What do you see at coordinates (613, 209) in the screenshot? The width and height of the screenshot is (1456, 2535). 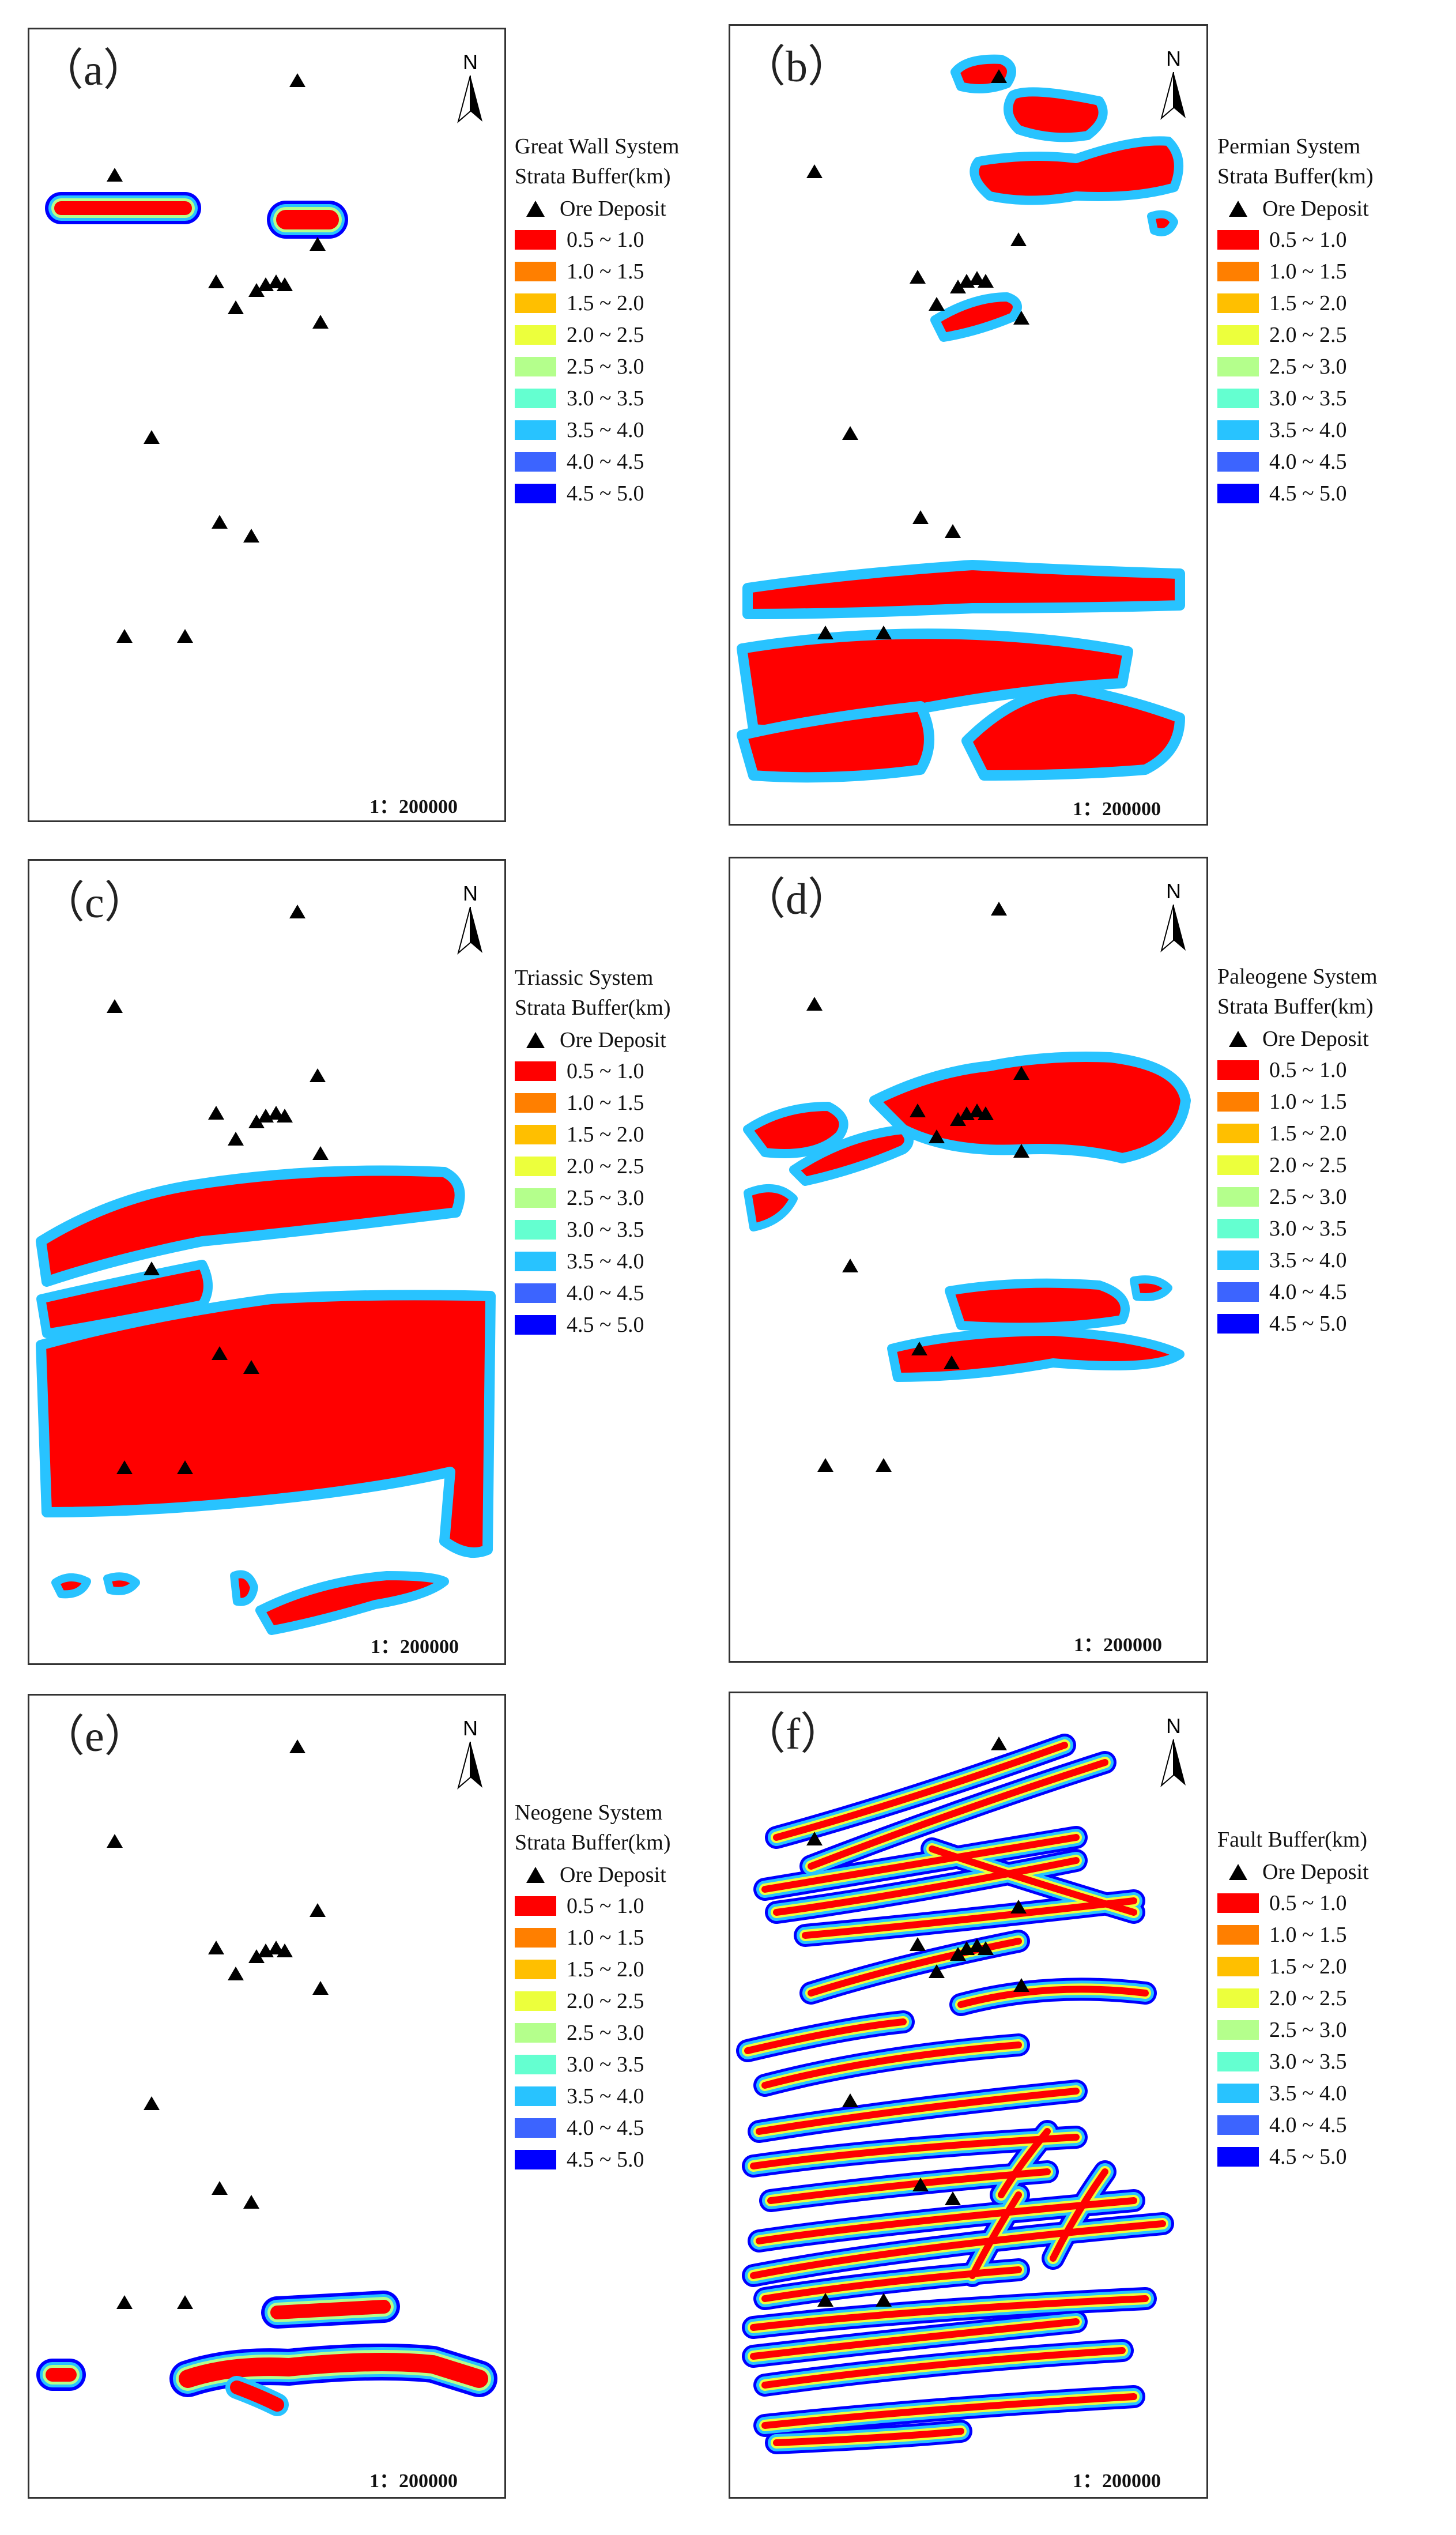 I see `legend-ore-label: Ore Deposit` at bounding box center [613, 209].